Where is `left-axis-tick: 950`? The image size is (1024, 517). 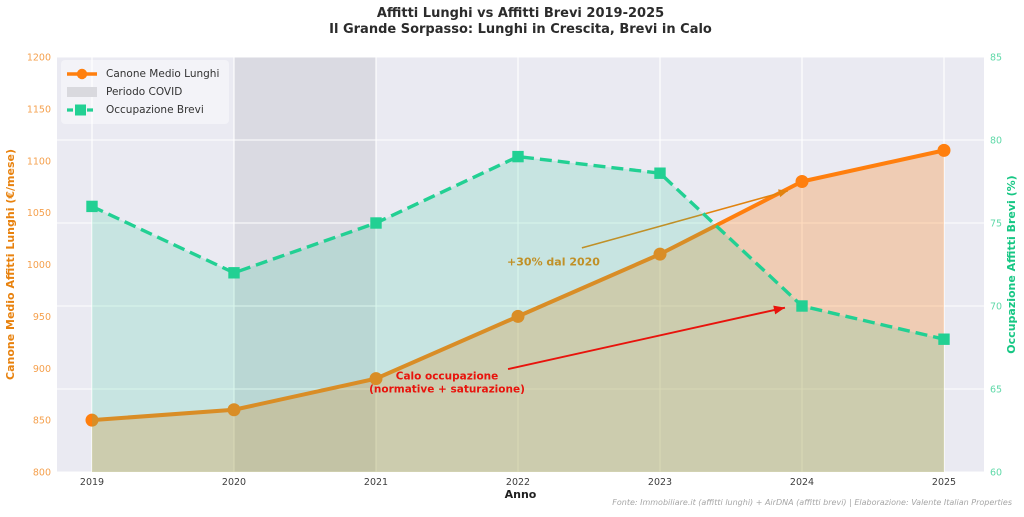
left-axis-tick: 950 is located at coordinates (42, 317).